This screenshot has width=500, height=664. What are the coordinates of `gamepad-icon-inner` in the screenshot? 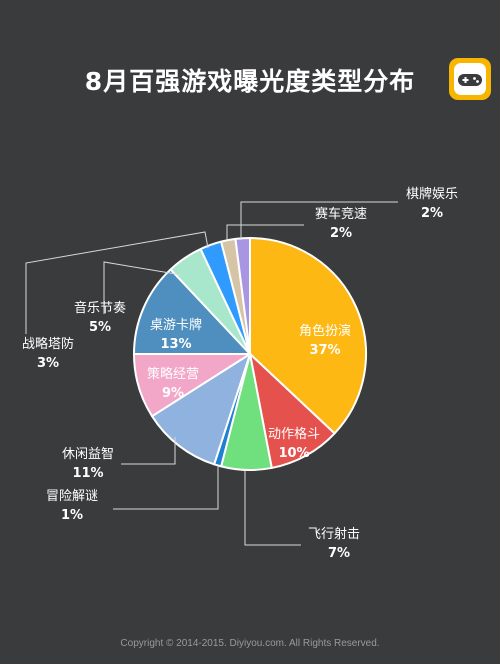 It's located at (470, 79).